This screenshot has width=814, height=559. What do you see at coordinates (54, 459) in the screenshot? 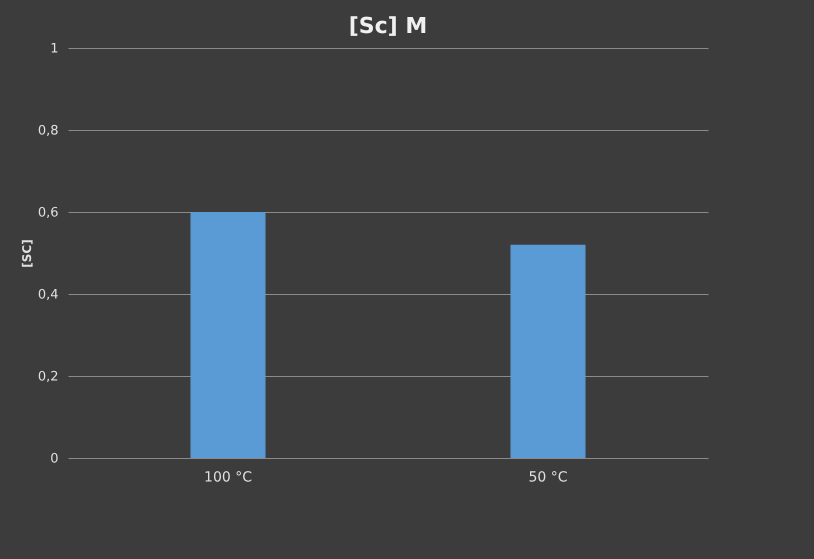
I see `y-tick-label: 0` at bounding box center [54, 459].